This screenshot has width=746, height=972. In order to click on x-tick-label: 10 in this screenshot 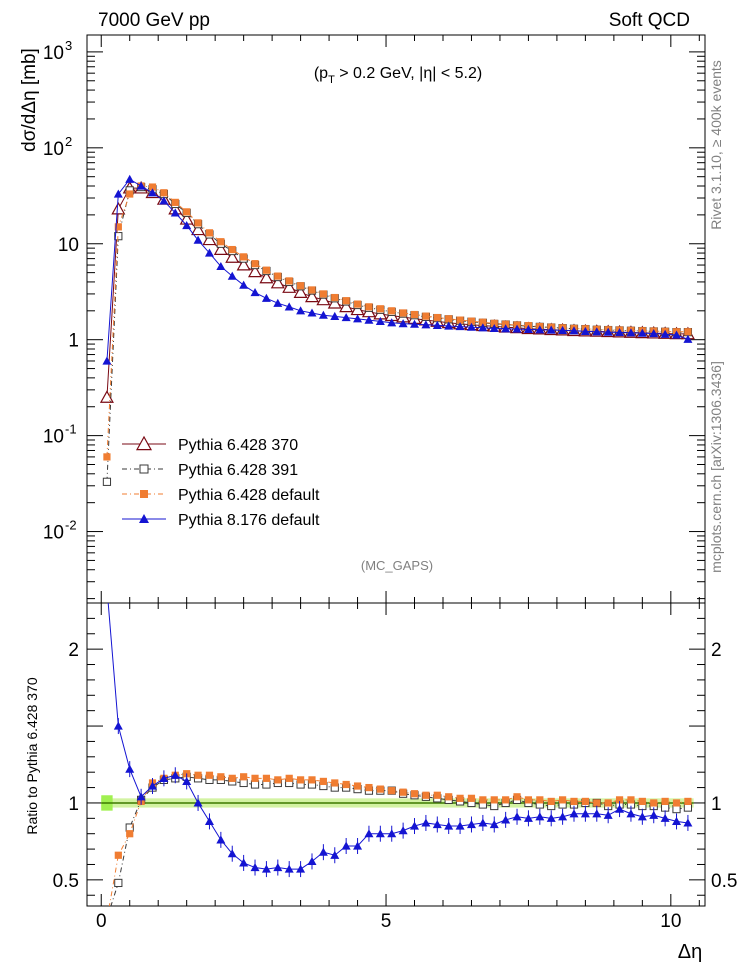, I will do `click(670, 921)`.